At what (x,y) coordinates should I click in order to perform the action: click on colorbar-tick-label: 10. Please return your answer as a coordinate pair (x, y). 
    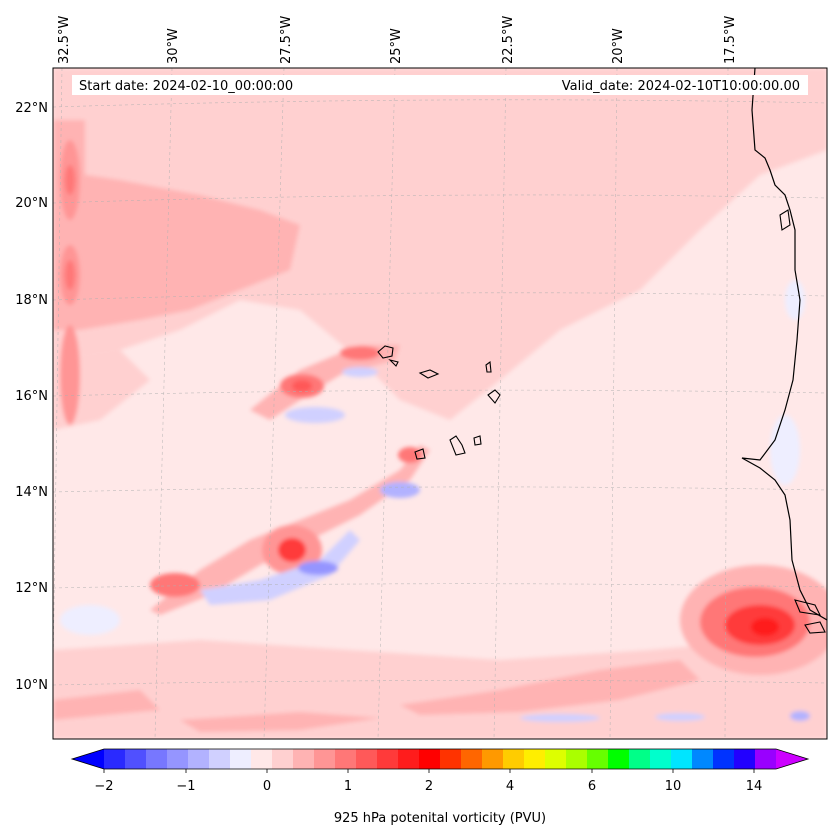
    Looking at the image, I should click on (673, 786).